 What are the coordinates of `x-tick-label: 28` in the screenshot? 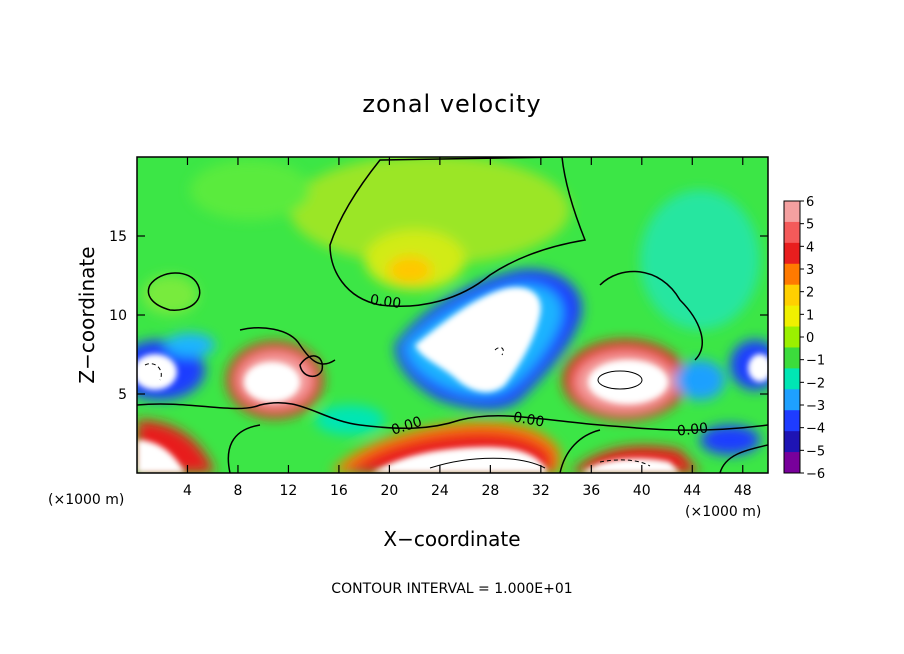 It's located at (490, 491).